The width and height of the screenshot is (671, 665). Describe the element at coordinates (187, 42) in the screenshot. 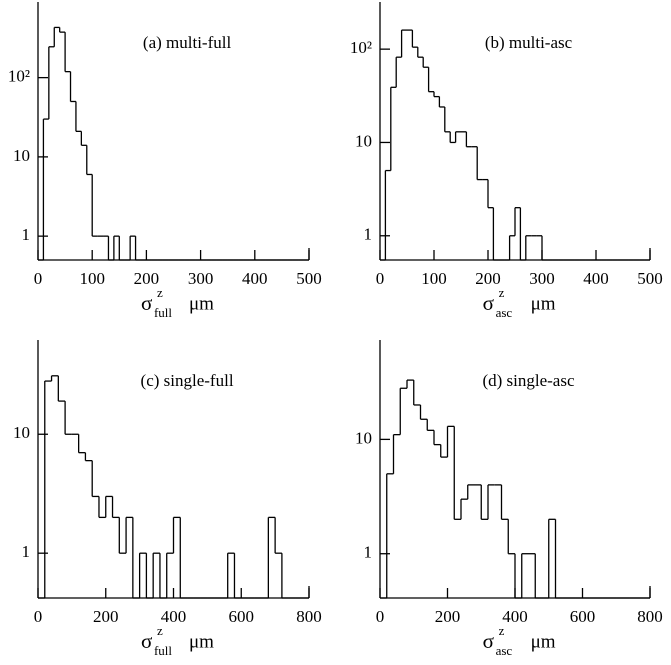

I see `panel-title: (a) multi-full` at that location.